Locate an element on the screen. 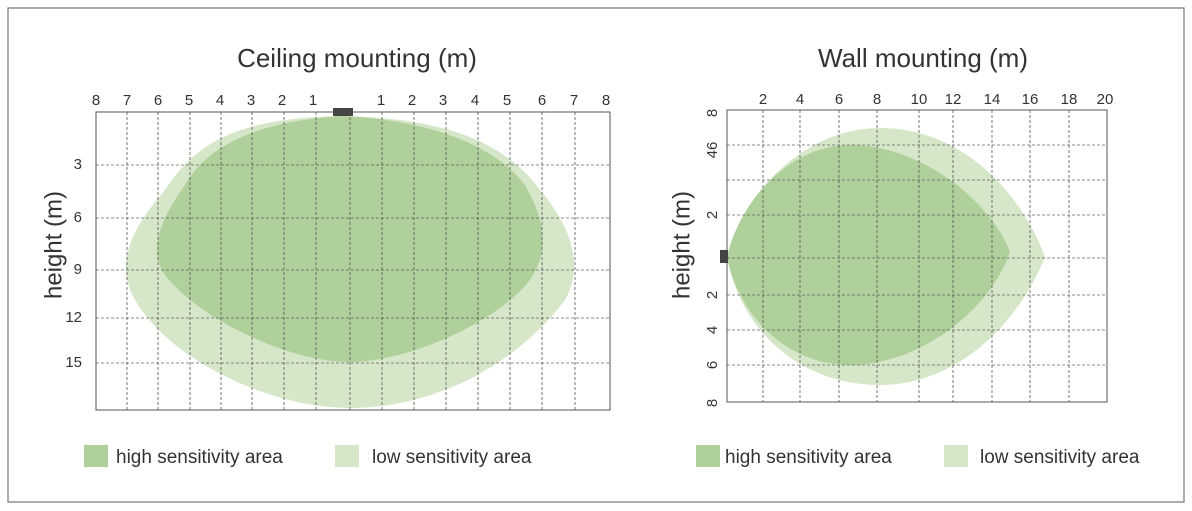 This screenshot has height=511, width=1192. x-tick-label: 12 is located at coordinates (953, 99).